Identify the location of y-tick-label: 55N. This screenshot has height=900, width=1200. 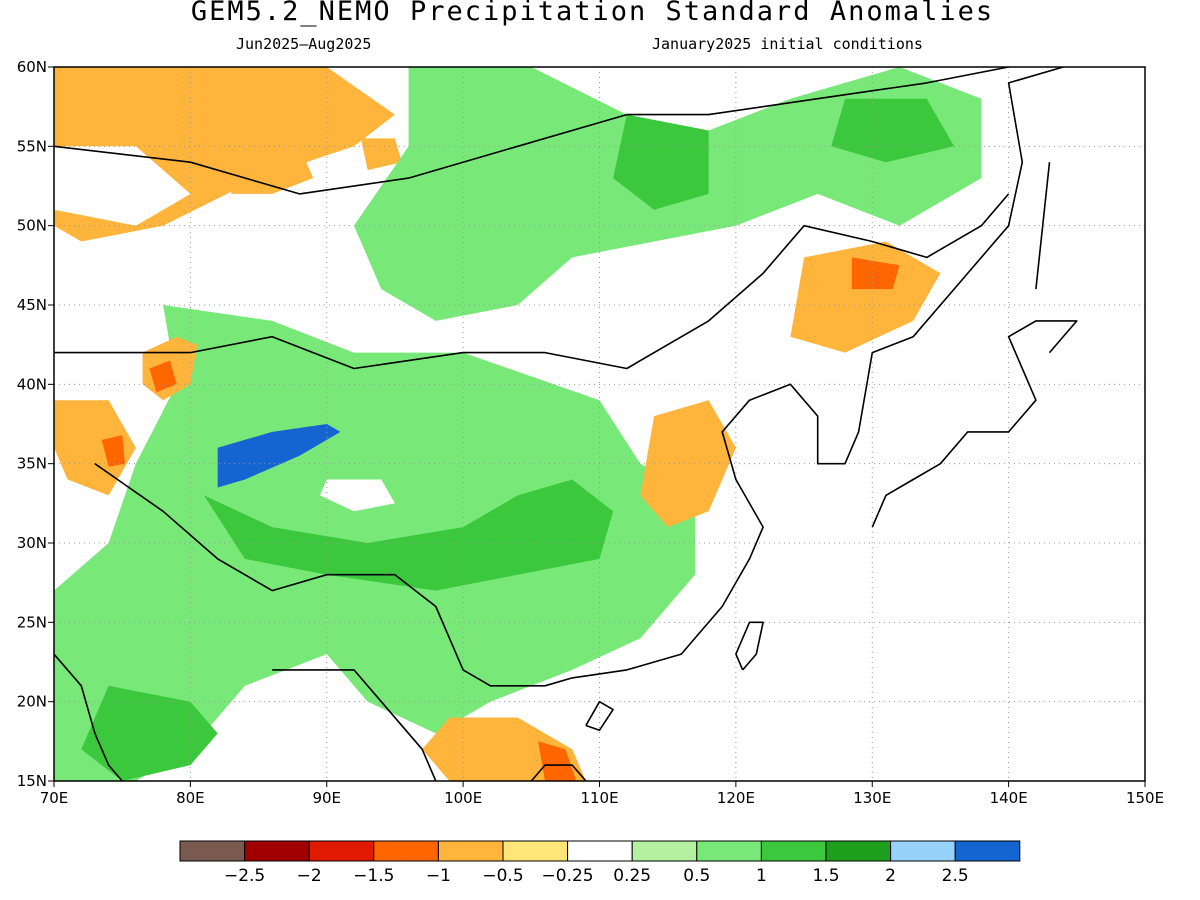
(32, 146).